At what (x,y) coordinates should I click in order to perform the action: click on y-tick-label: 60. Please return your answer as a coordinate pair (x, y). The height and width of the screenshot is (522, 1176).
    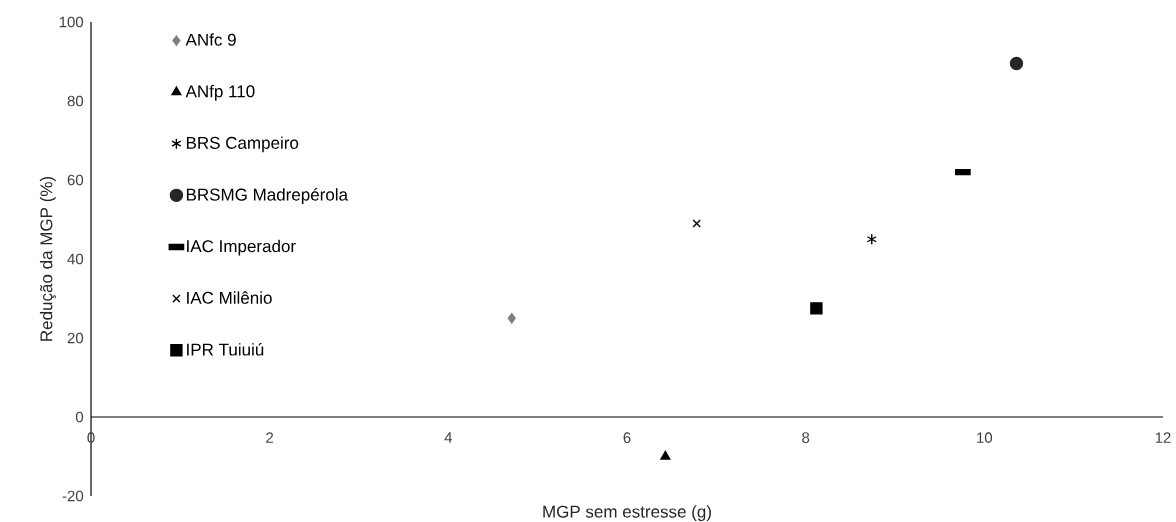
    Looking at the image, I should click on (75, 180).